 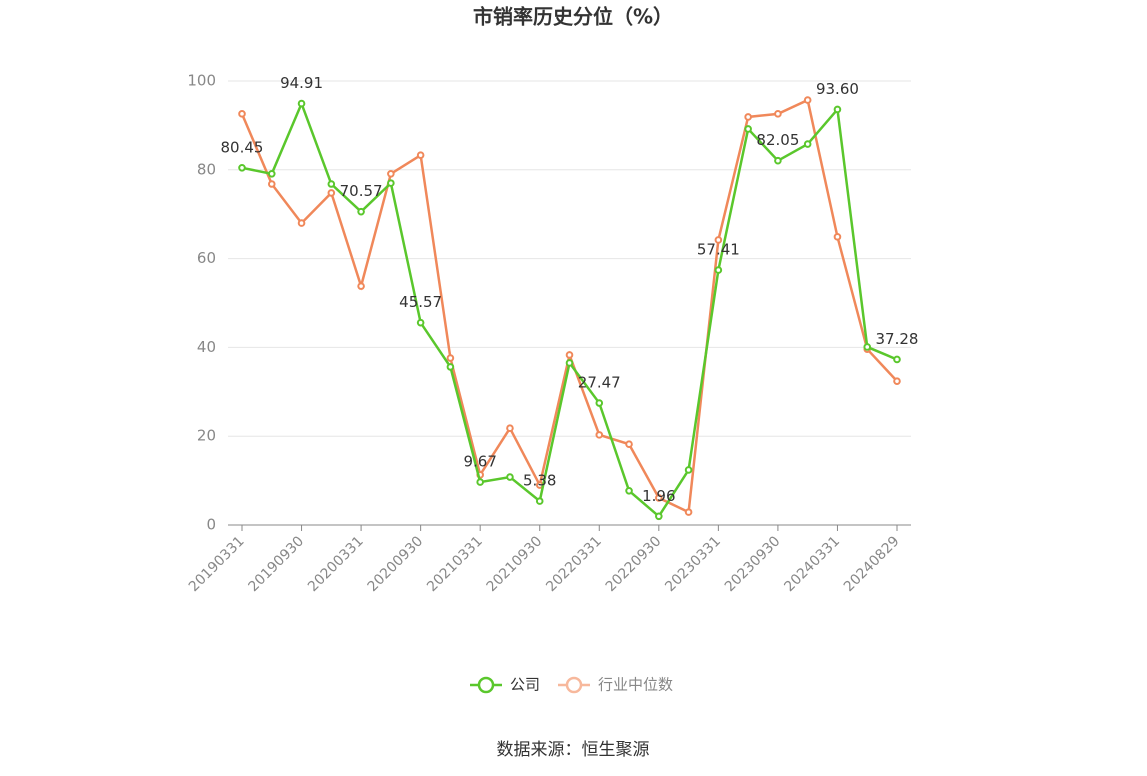 I want to click on legend-label: 行业中位数, so click(x=635, y=685).